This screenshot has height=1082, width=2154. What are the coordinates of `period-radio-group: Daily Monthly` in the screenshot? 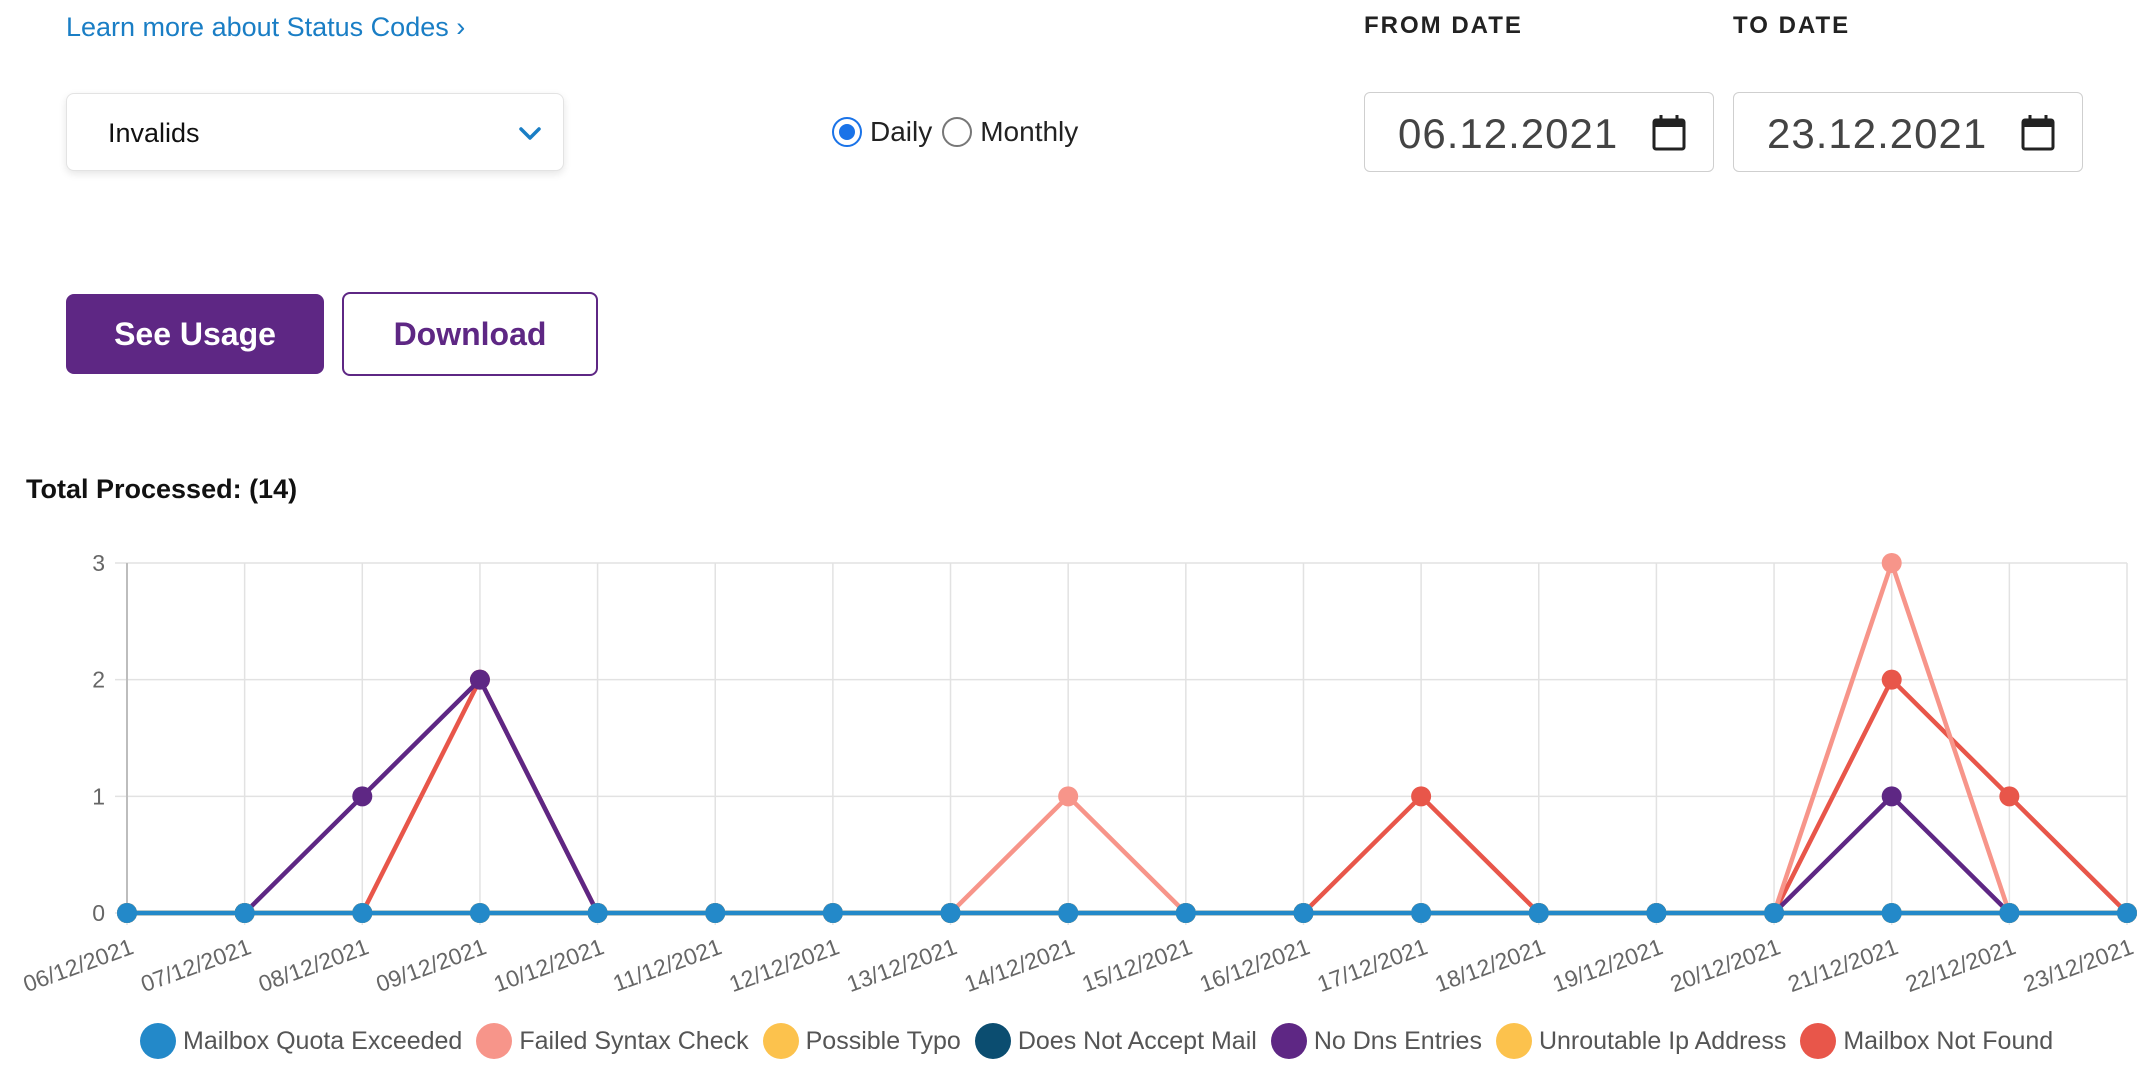 It's located at (960, 132).